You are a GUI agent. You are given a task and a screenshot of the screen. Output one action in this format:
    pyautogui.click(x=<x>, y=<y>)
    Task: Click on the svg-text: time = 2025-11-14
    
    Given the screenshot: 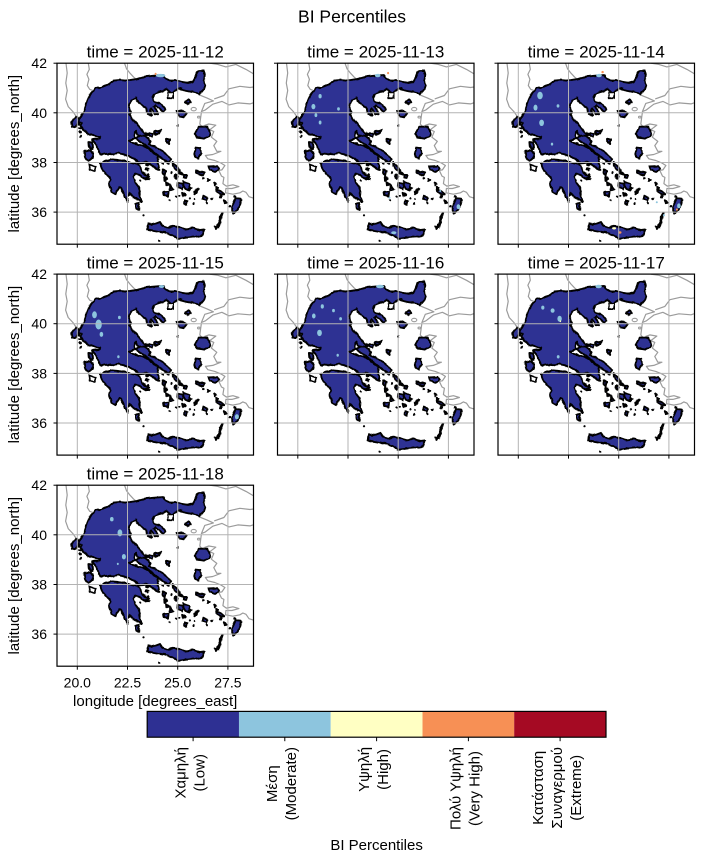 What is the action you would take?
    pyautogui.click(x=596, y=52)
    